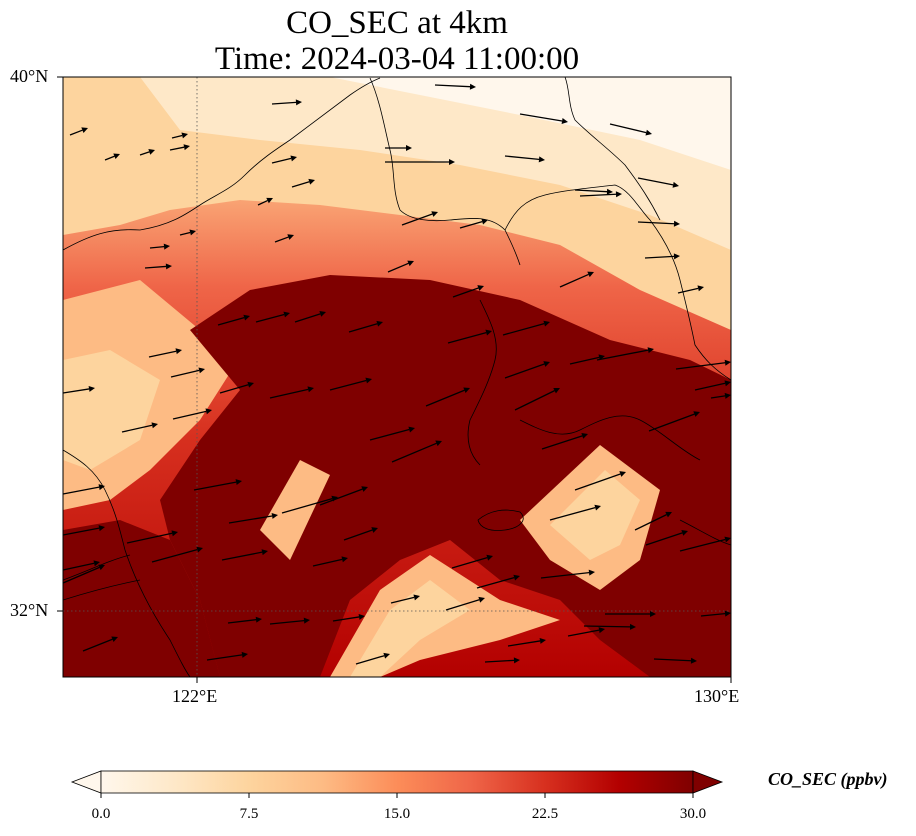 Image resolution: width=916 pixels, height=836 pixels. Describe the element at coordinates (599, 422) in the screenshot. I see `coastline-south-islands` at that location.